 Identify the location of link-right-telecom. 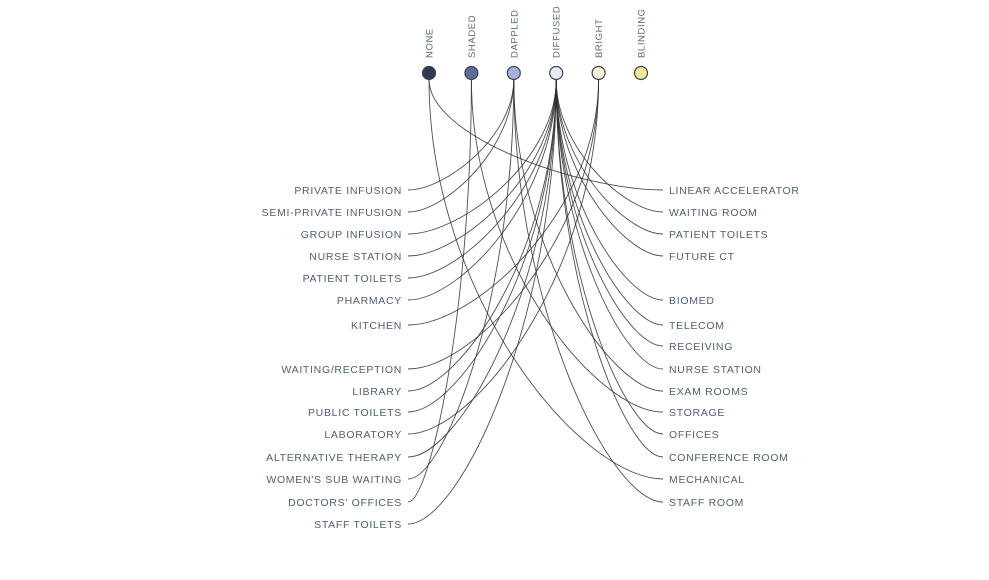
(609, 202).